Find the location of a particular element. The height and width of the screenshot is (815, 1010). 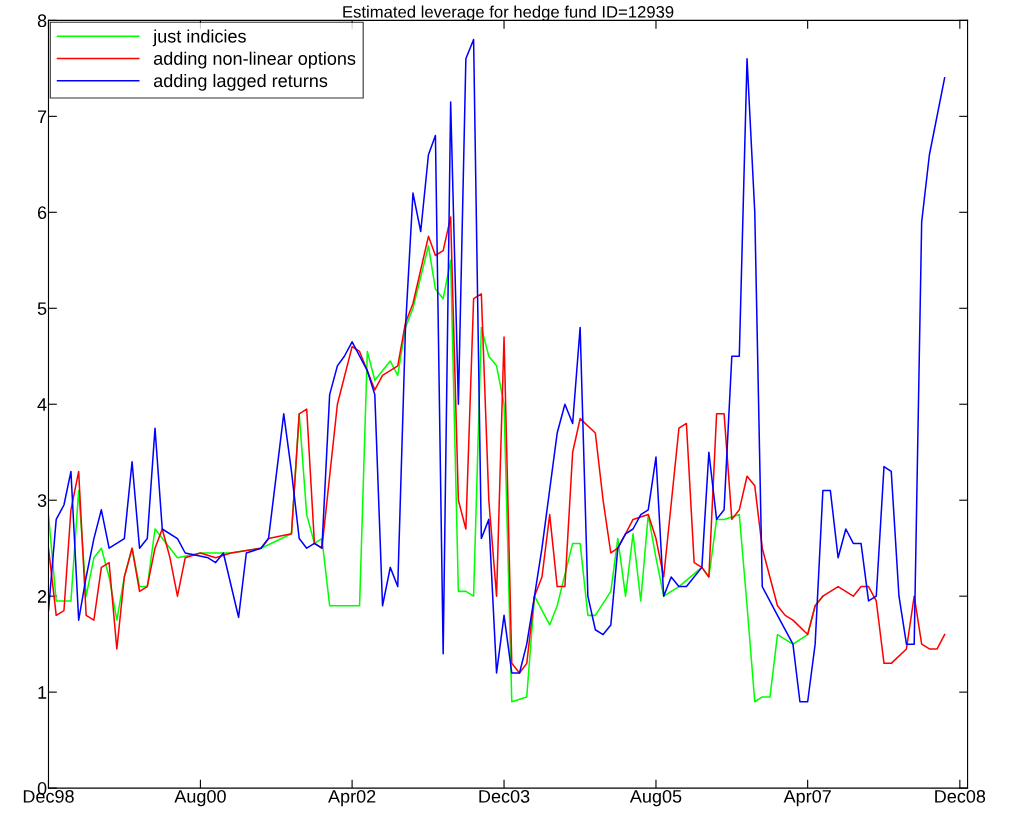

x-tick-label: Aug05 is located at coordinates (655, 798).